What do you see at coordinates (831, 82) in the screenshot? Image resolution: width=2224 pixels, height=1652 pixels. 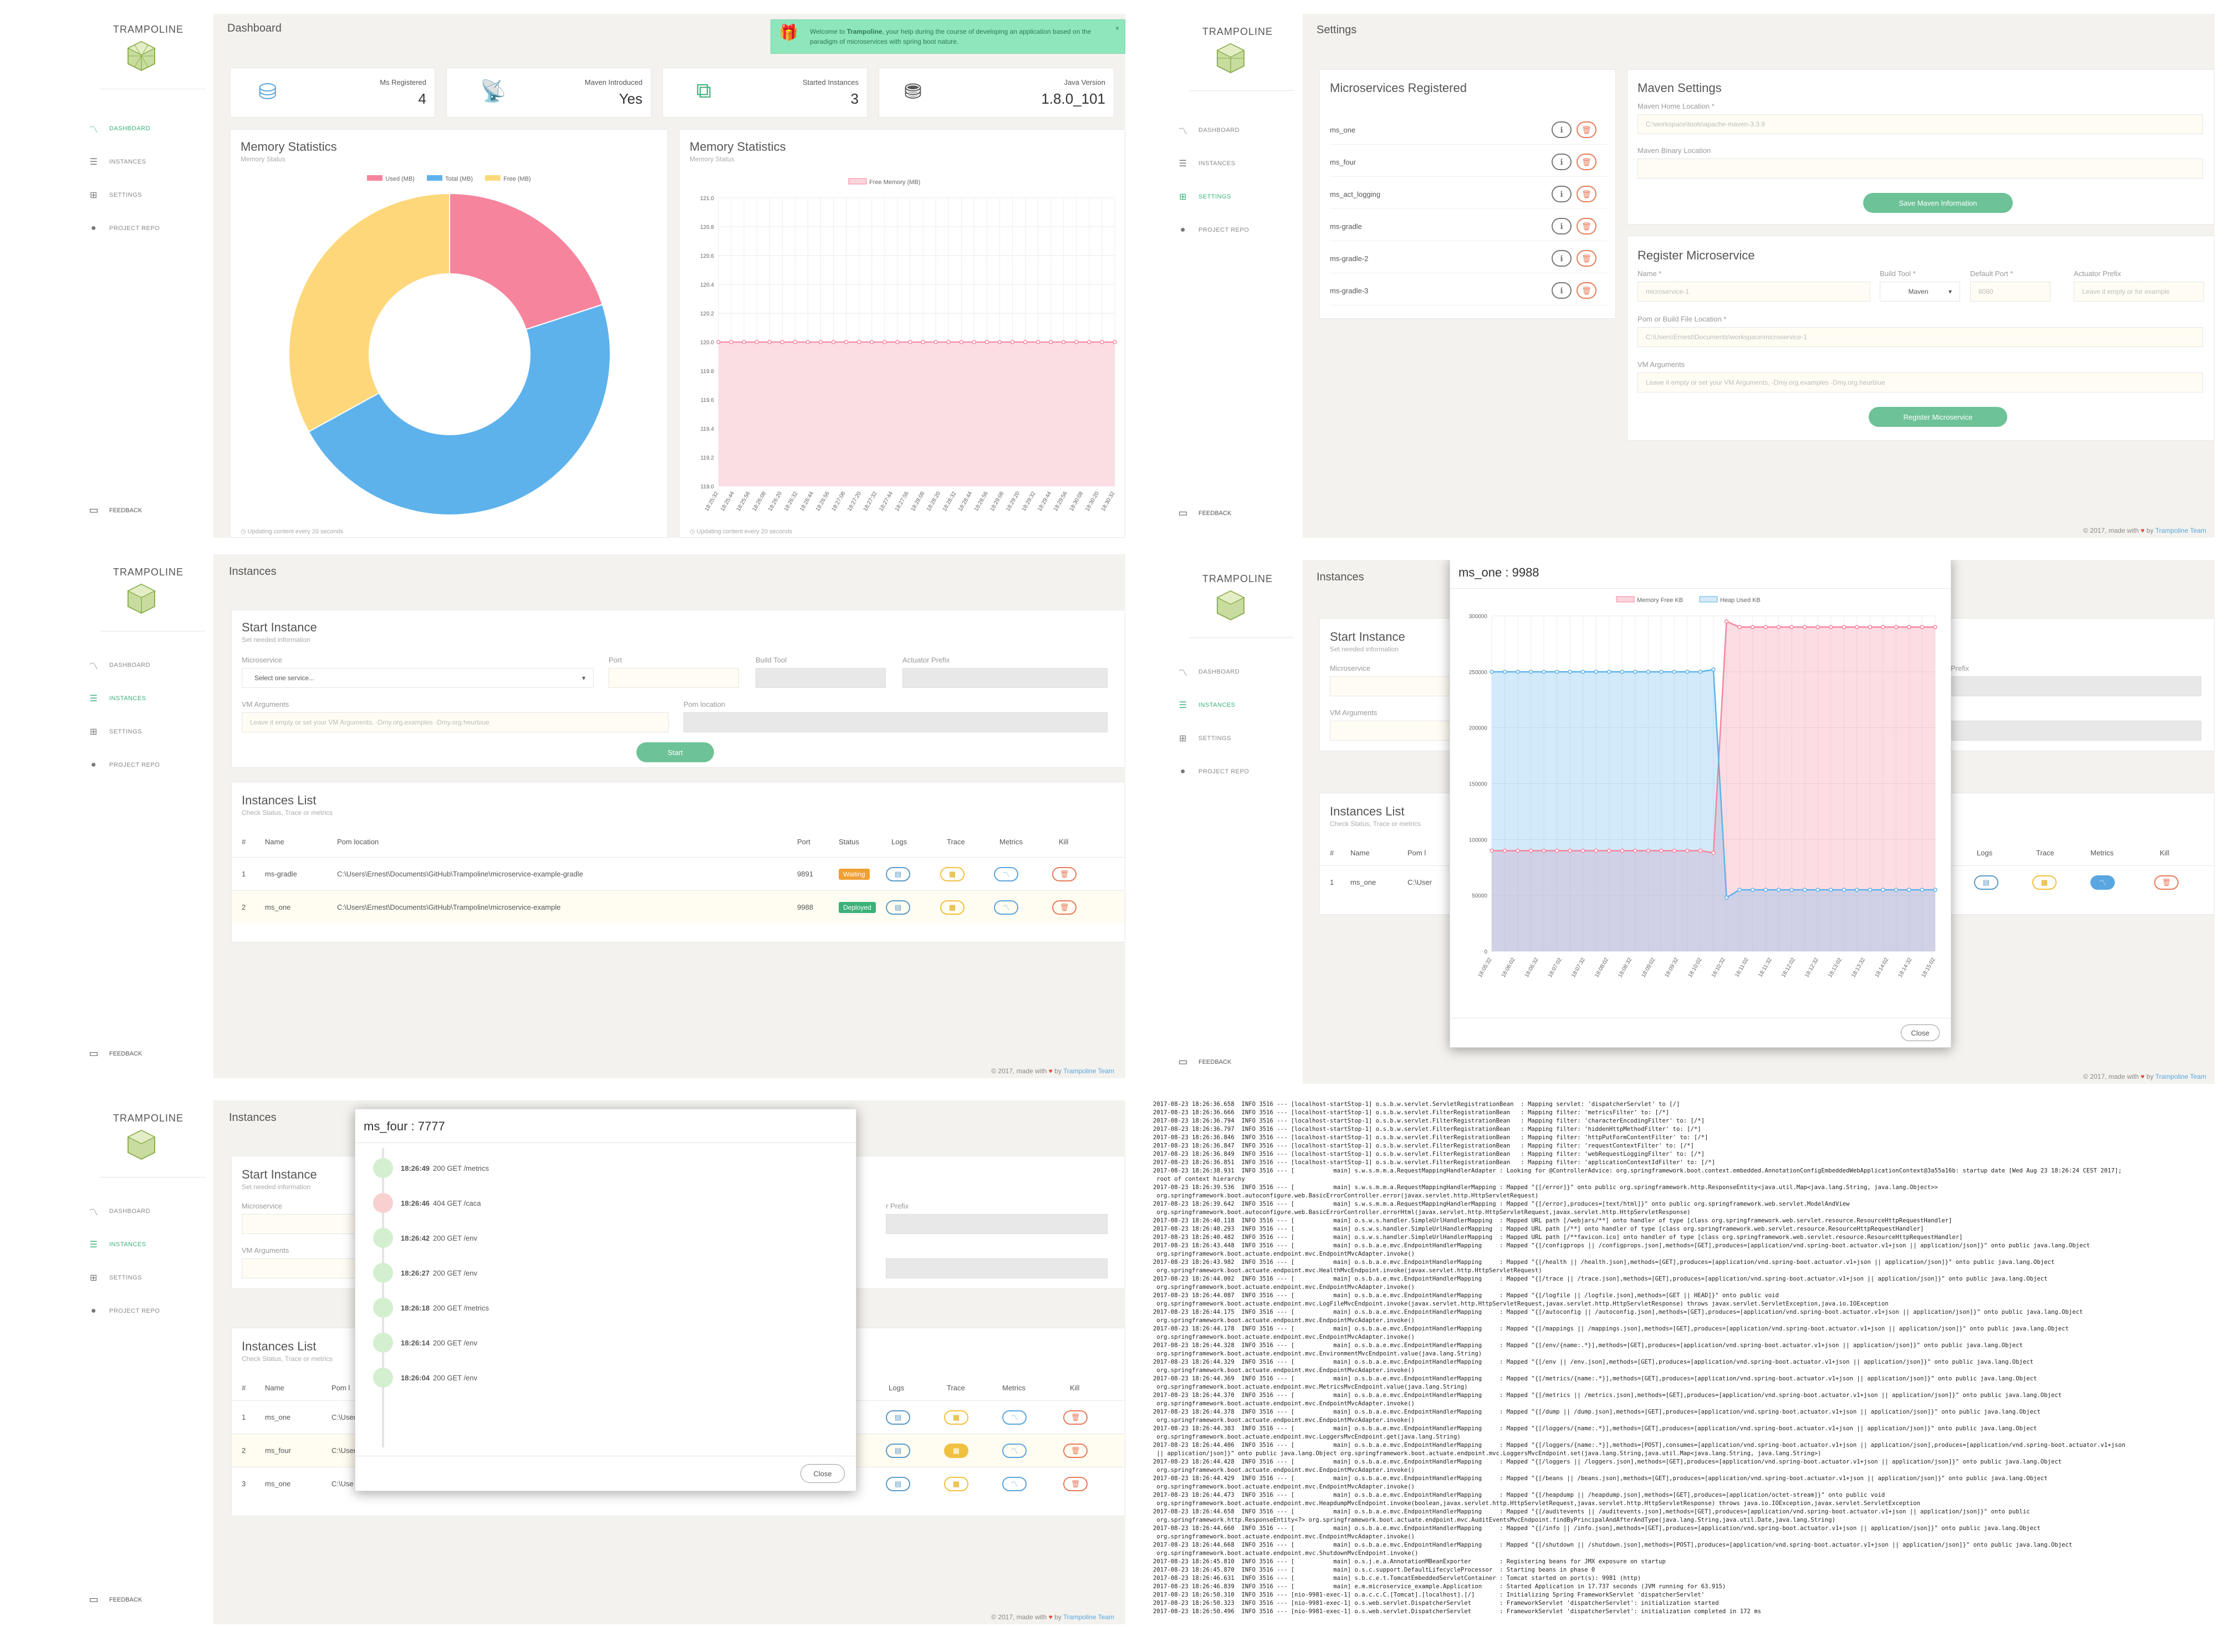 I see `stat-label: Started Instances` at bounding box center [831, 82].